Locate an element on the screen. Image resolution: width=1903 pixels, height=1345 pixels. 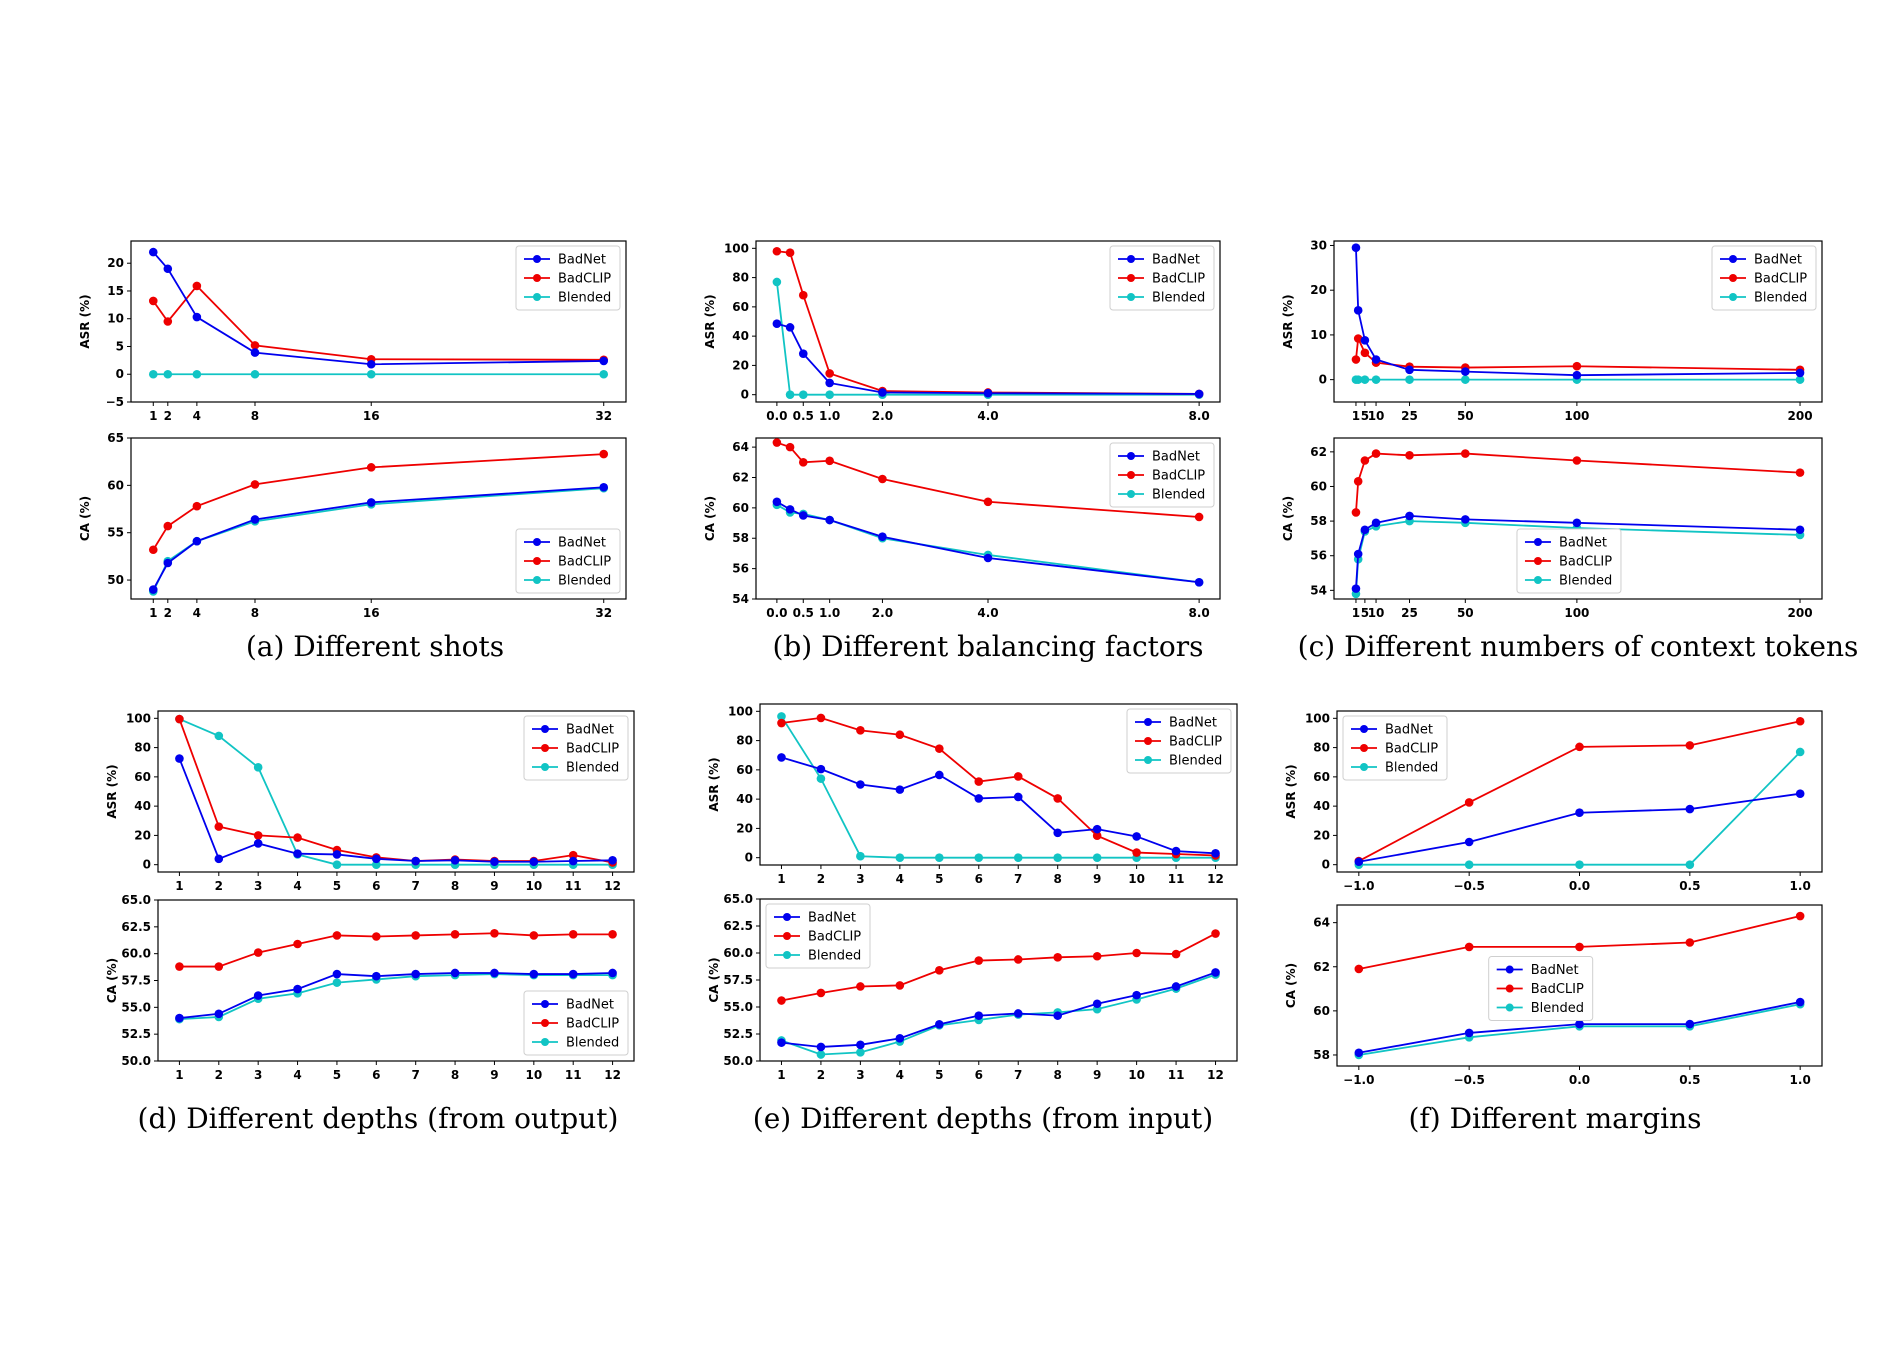
y-tick-label: 56 is located at coordinates (740, 569).